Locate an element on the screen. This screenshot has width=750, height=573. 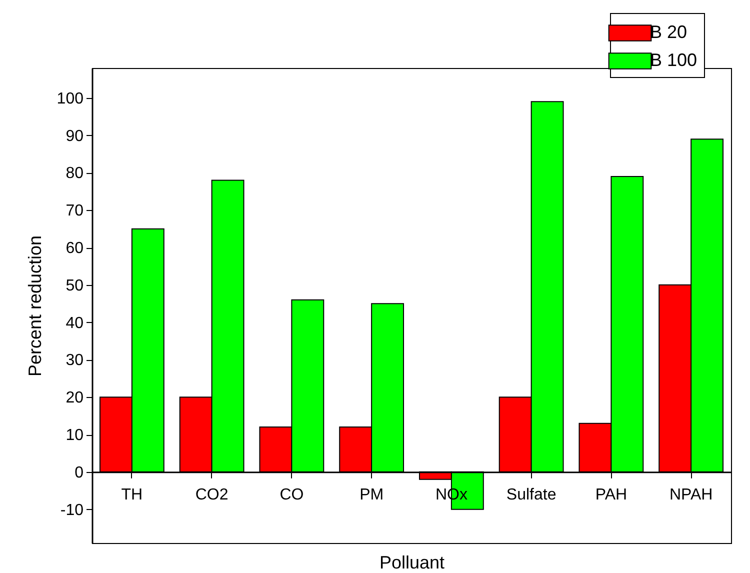
legend-label: B 100 is located at coordinates (674, 60).